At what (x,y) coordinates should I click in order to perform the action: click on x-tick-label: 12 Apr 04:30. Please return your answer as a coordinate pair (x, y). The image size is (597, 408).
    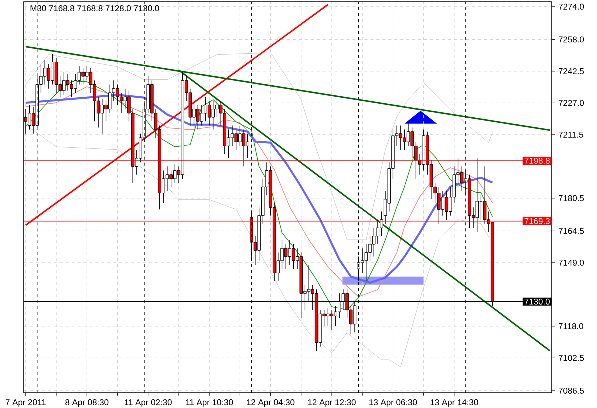
    Looking at the image, I should click on (271, 404).